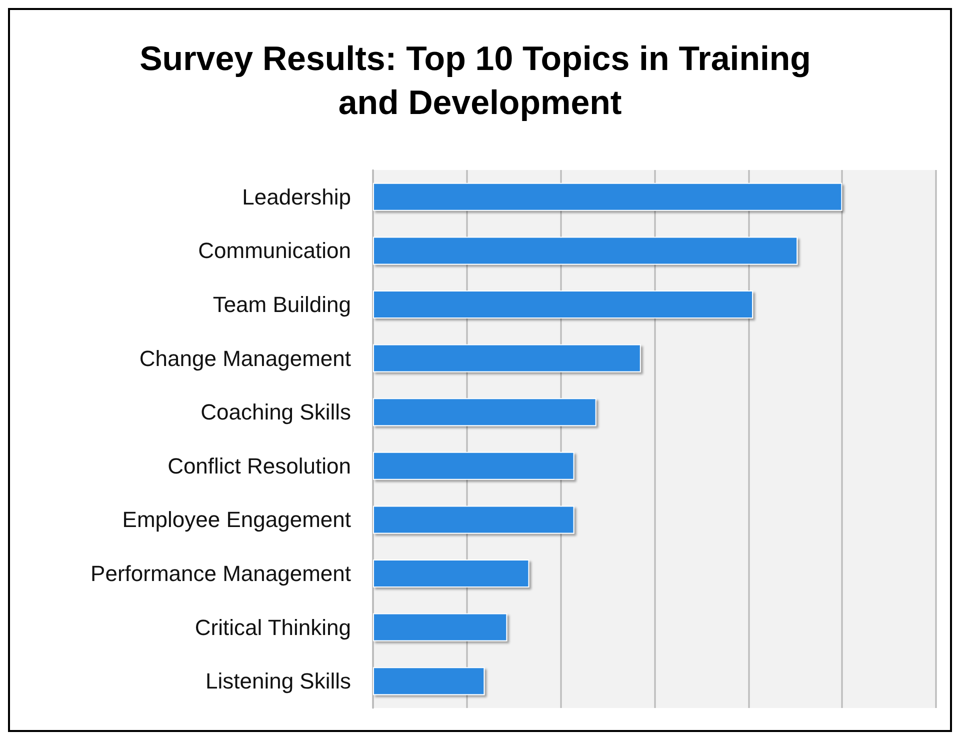 Image resolution: width=962 pixels, height=742 pixels. What do you see at coordinates (220, 573) in the screenshot?
I see `y-tick-label: Performance Management` at bounding box center [220, 573].